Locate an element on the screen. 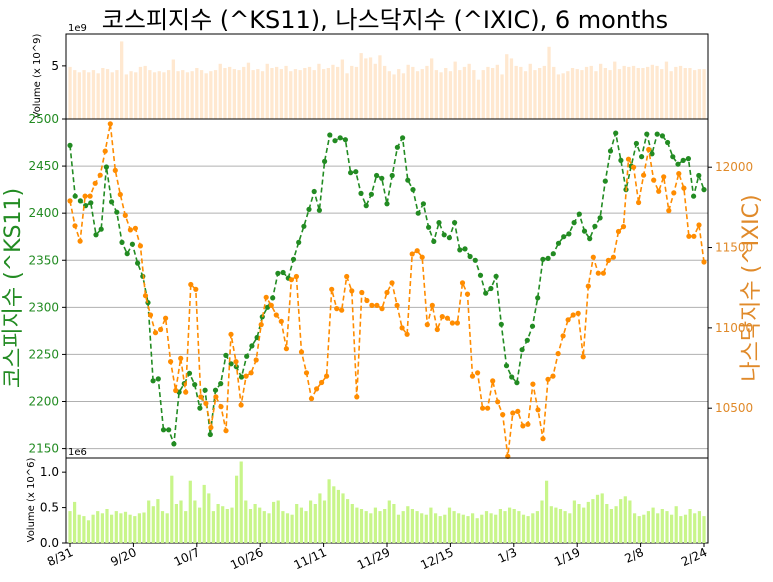 This screenshot has width=773, height=582. kospi-tick-label: 2450 is located at coordinates (43, 166).